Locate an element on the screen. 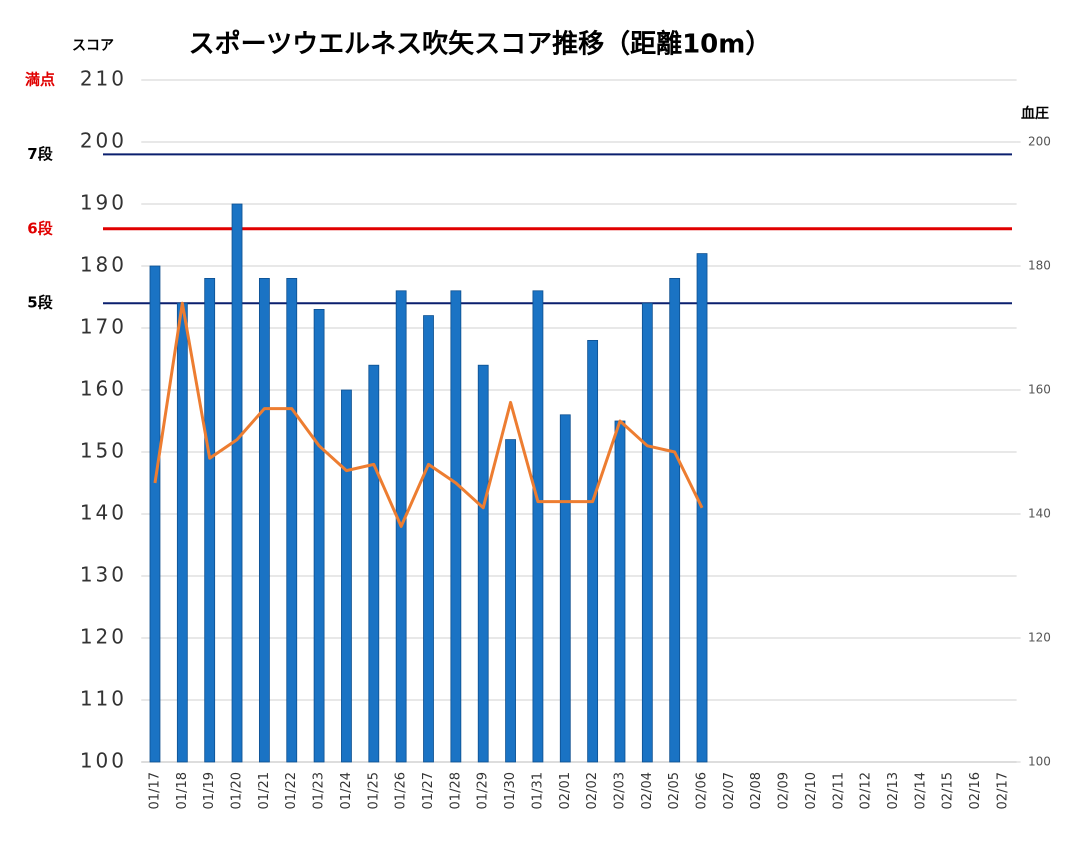 The image size is (1080, 849). y2-tick-label: 100 is located at coordinates (1039, 762).